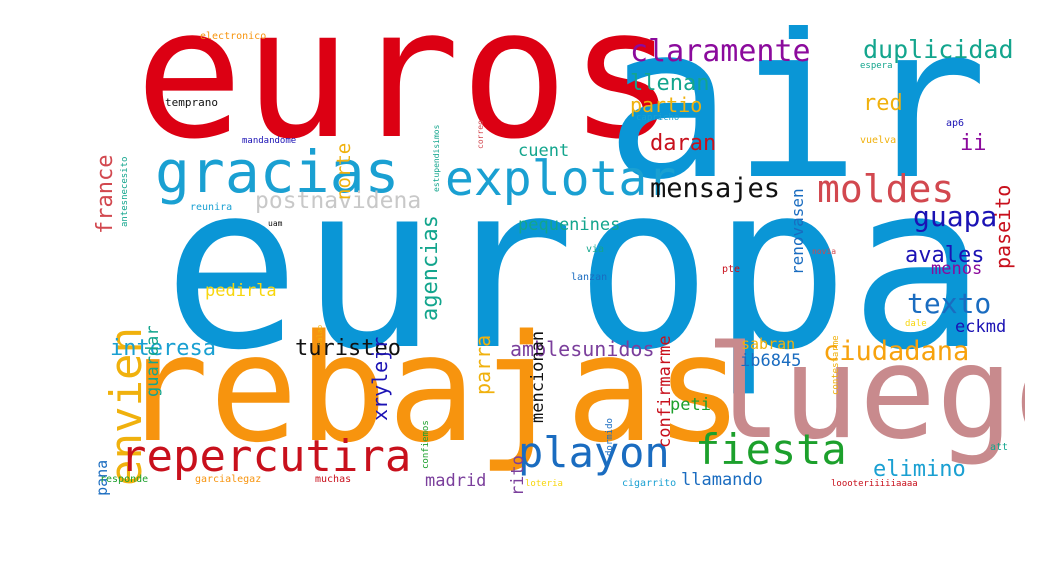  What do you see at coordinates (690, 405) in the screenshot?
I see `word: peti` at bounding box center [690, 405].